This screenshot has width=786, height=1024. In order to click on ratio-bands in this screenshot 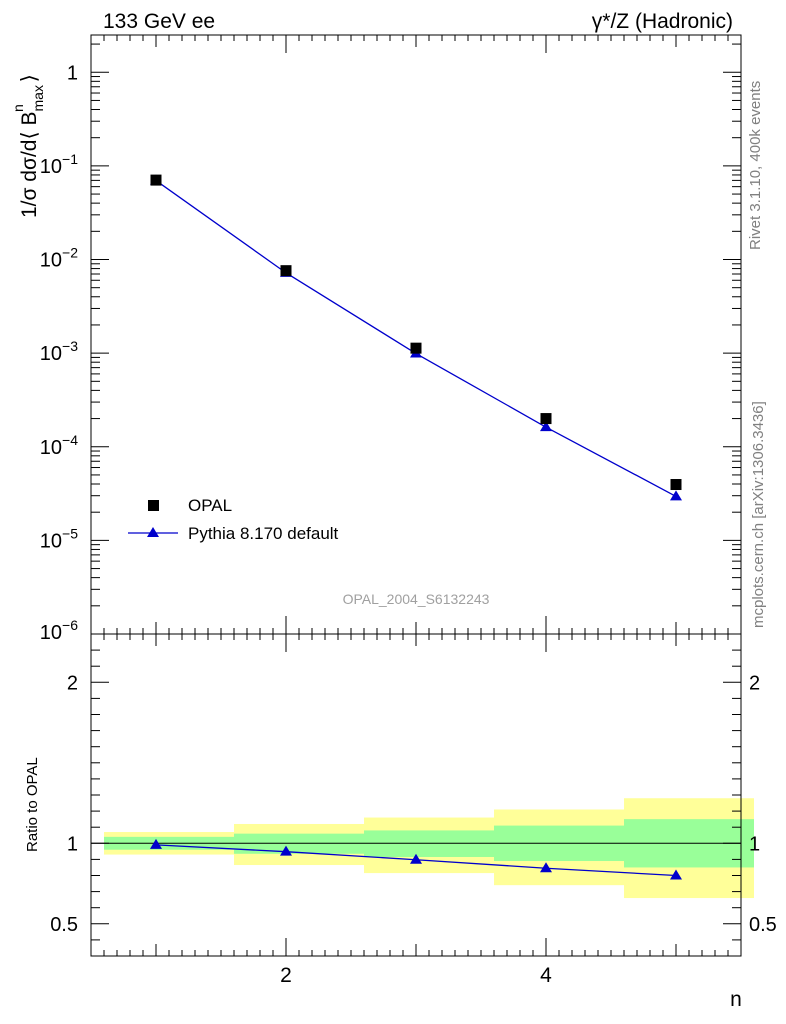, I will do `click(422, 848)`.